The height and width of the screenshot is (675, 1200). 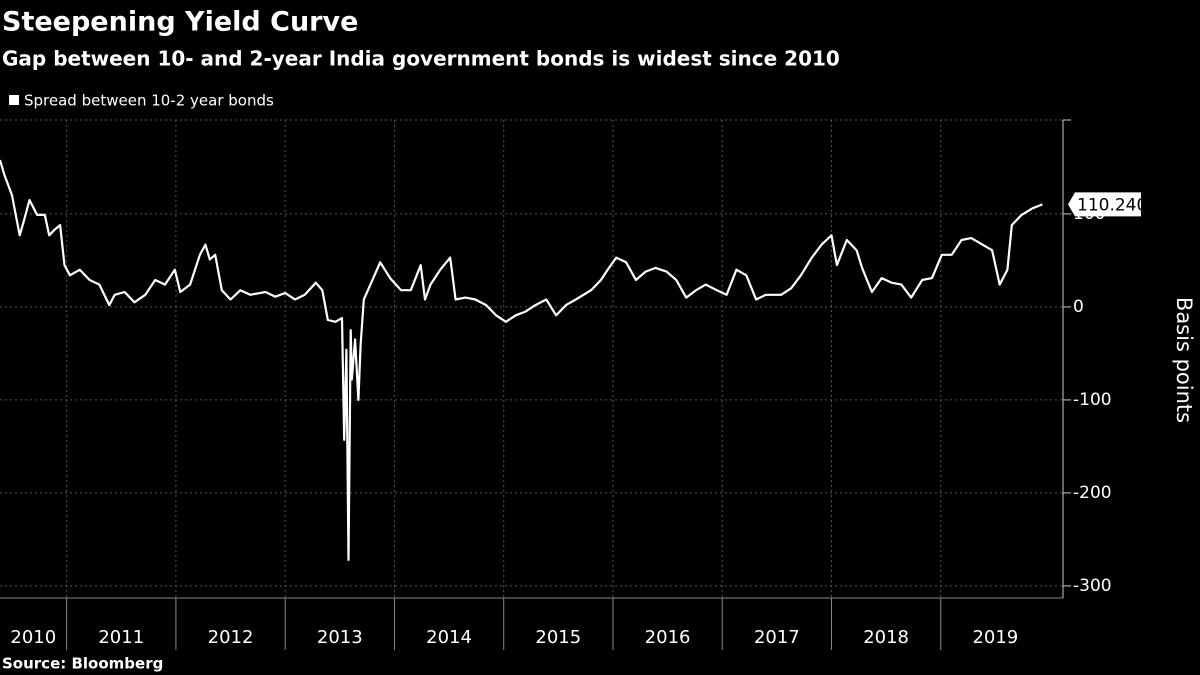 I want to click on x-tick-label: 2012, so click(x=231, y=637).